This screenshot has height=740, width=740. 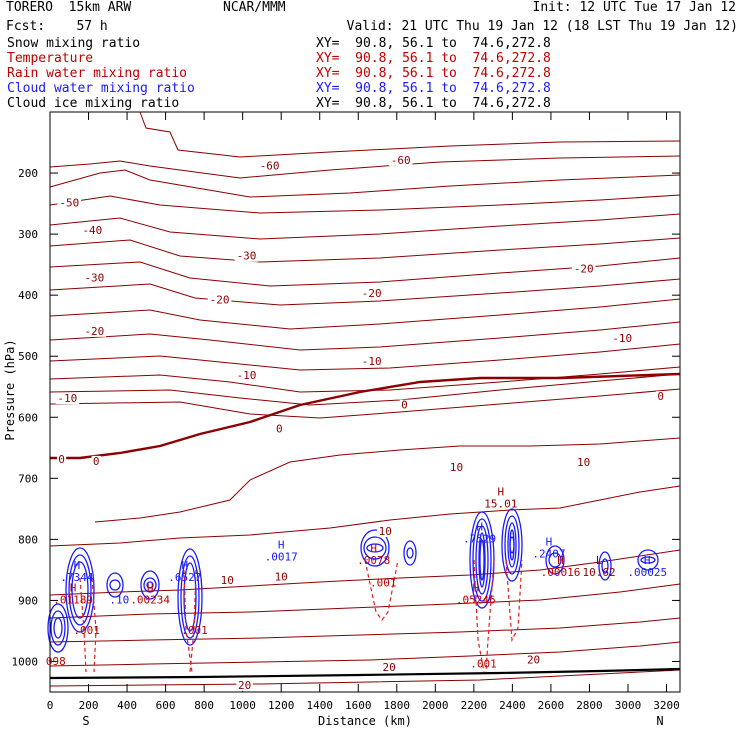 I want to click on x-tick-label: 0, so click(x=50, y=705).